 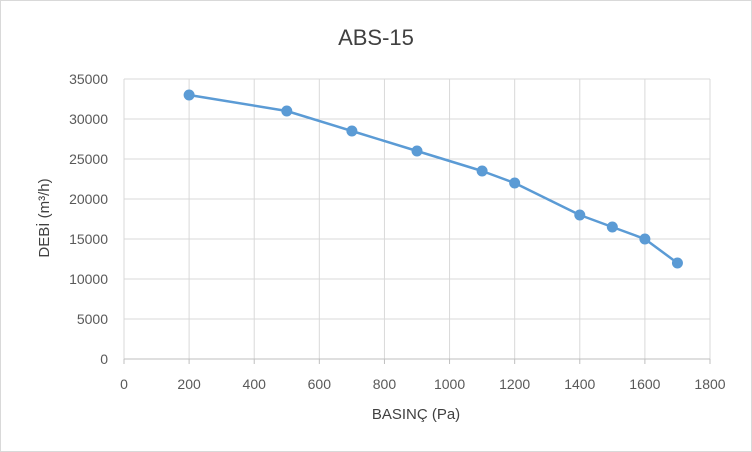 I want to click on y-tick-label: 5000, so click(x=92, y=319).